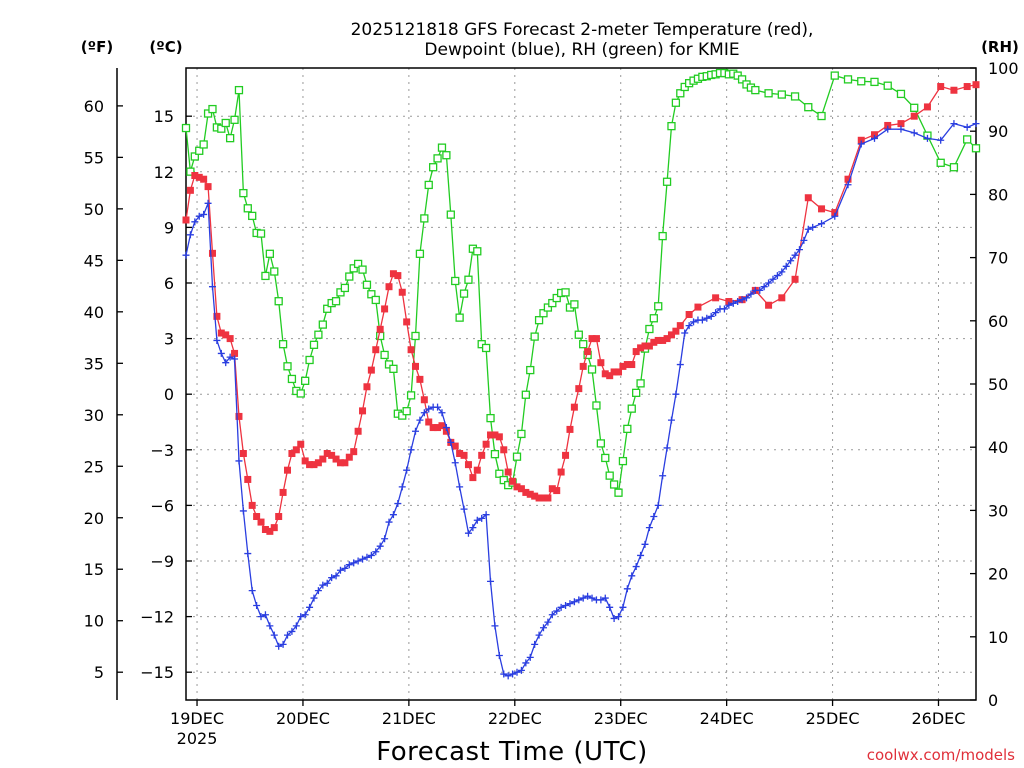 This screenshot has width=1024, height=768. What do you see at coordinates (1000, 47) in the screenshot?
I see `rh-unit-label: (RH)` at bounding box center [1000, 47].